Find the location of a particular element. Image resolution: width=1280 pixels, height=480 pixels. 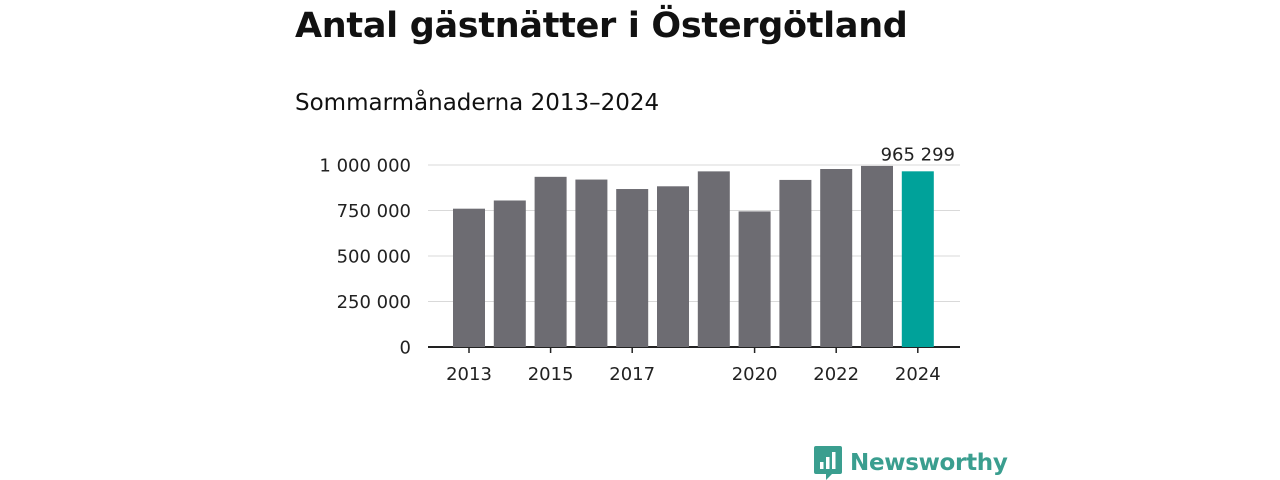

annotations: 965 299 is located at coordinates (918, 154).